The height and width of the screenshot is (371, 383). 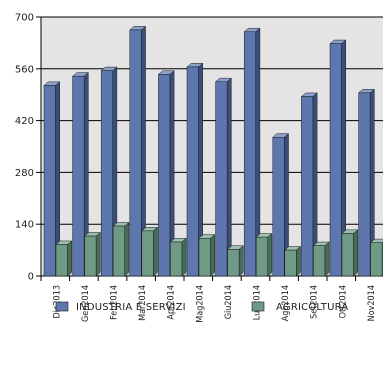 I want to click on y-tick-labels: 0 140 280 420 560 700, so click(x=24, y=148).